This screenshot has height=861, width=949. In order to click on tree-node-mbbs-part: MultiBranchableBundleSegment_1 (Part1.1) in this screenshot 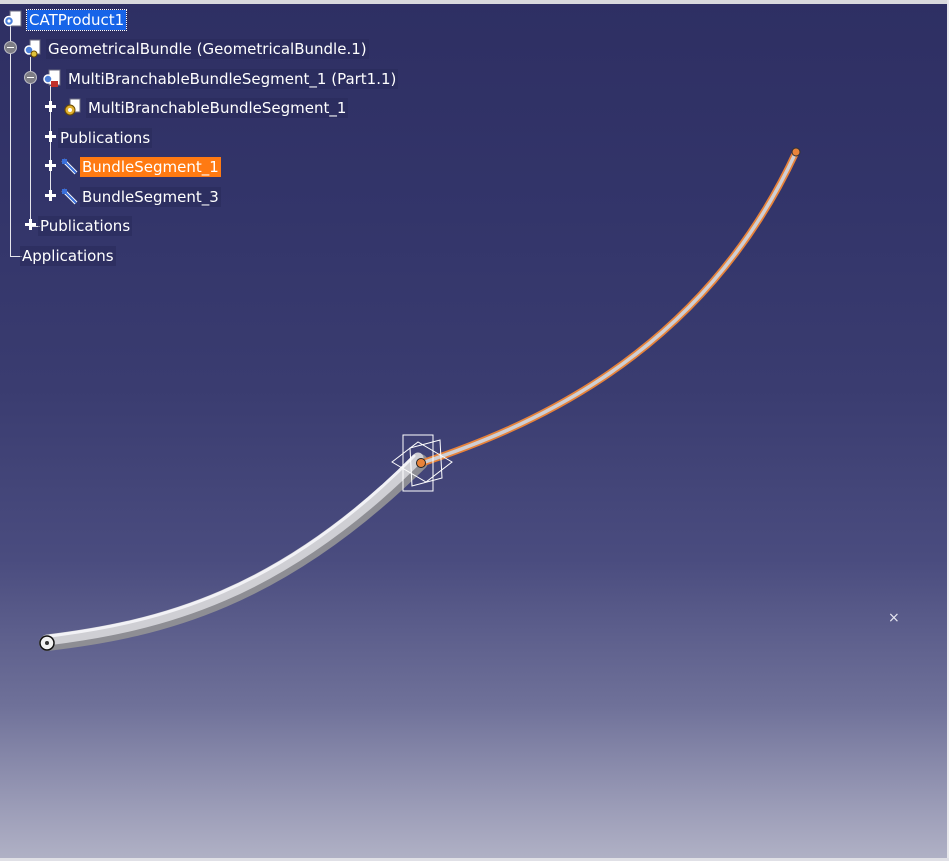, I will do `click(220, 79)`.